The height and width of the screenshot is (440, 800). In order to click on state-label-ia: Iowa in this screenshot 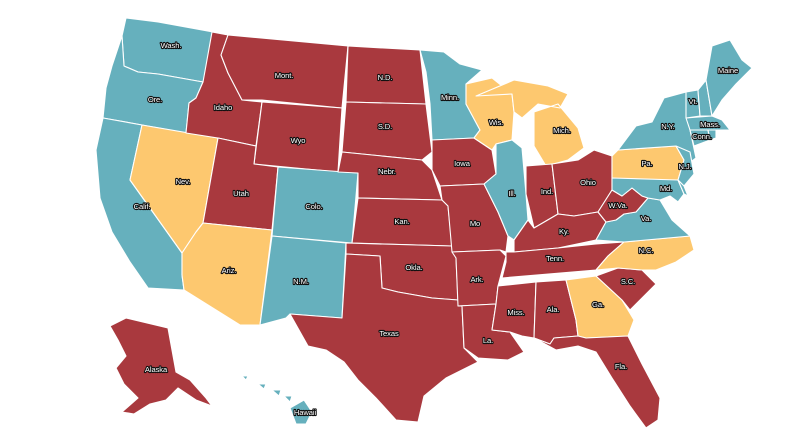, I will do `click(462, 163)`.